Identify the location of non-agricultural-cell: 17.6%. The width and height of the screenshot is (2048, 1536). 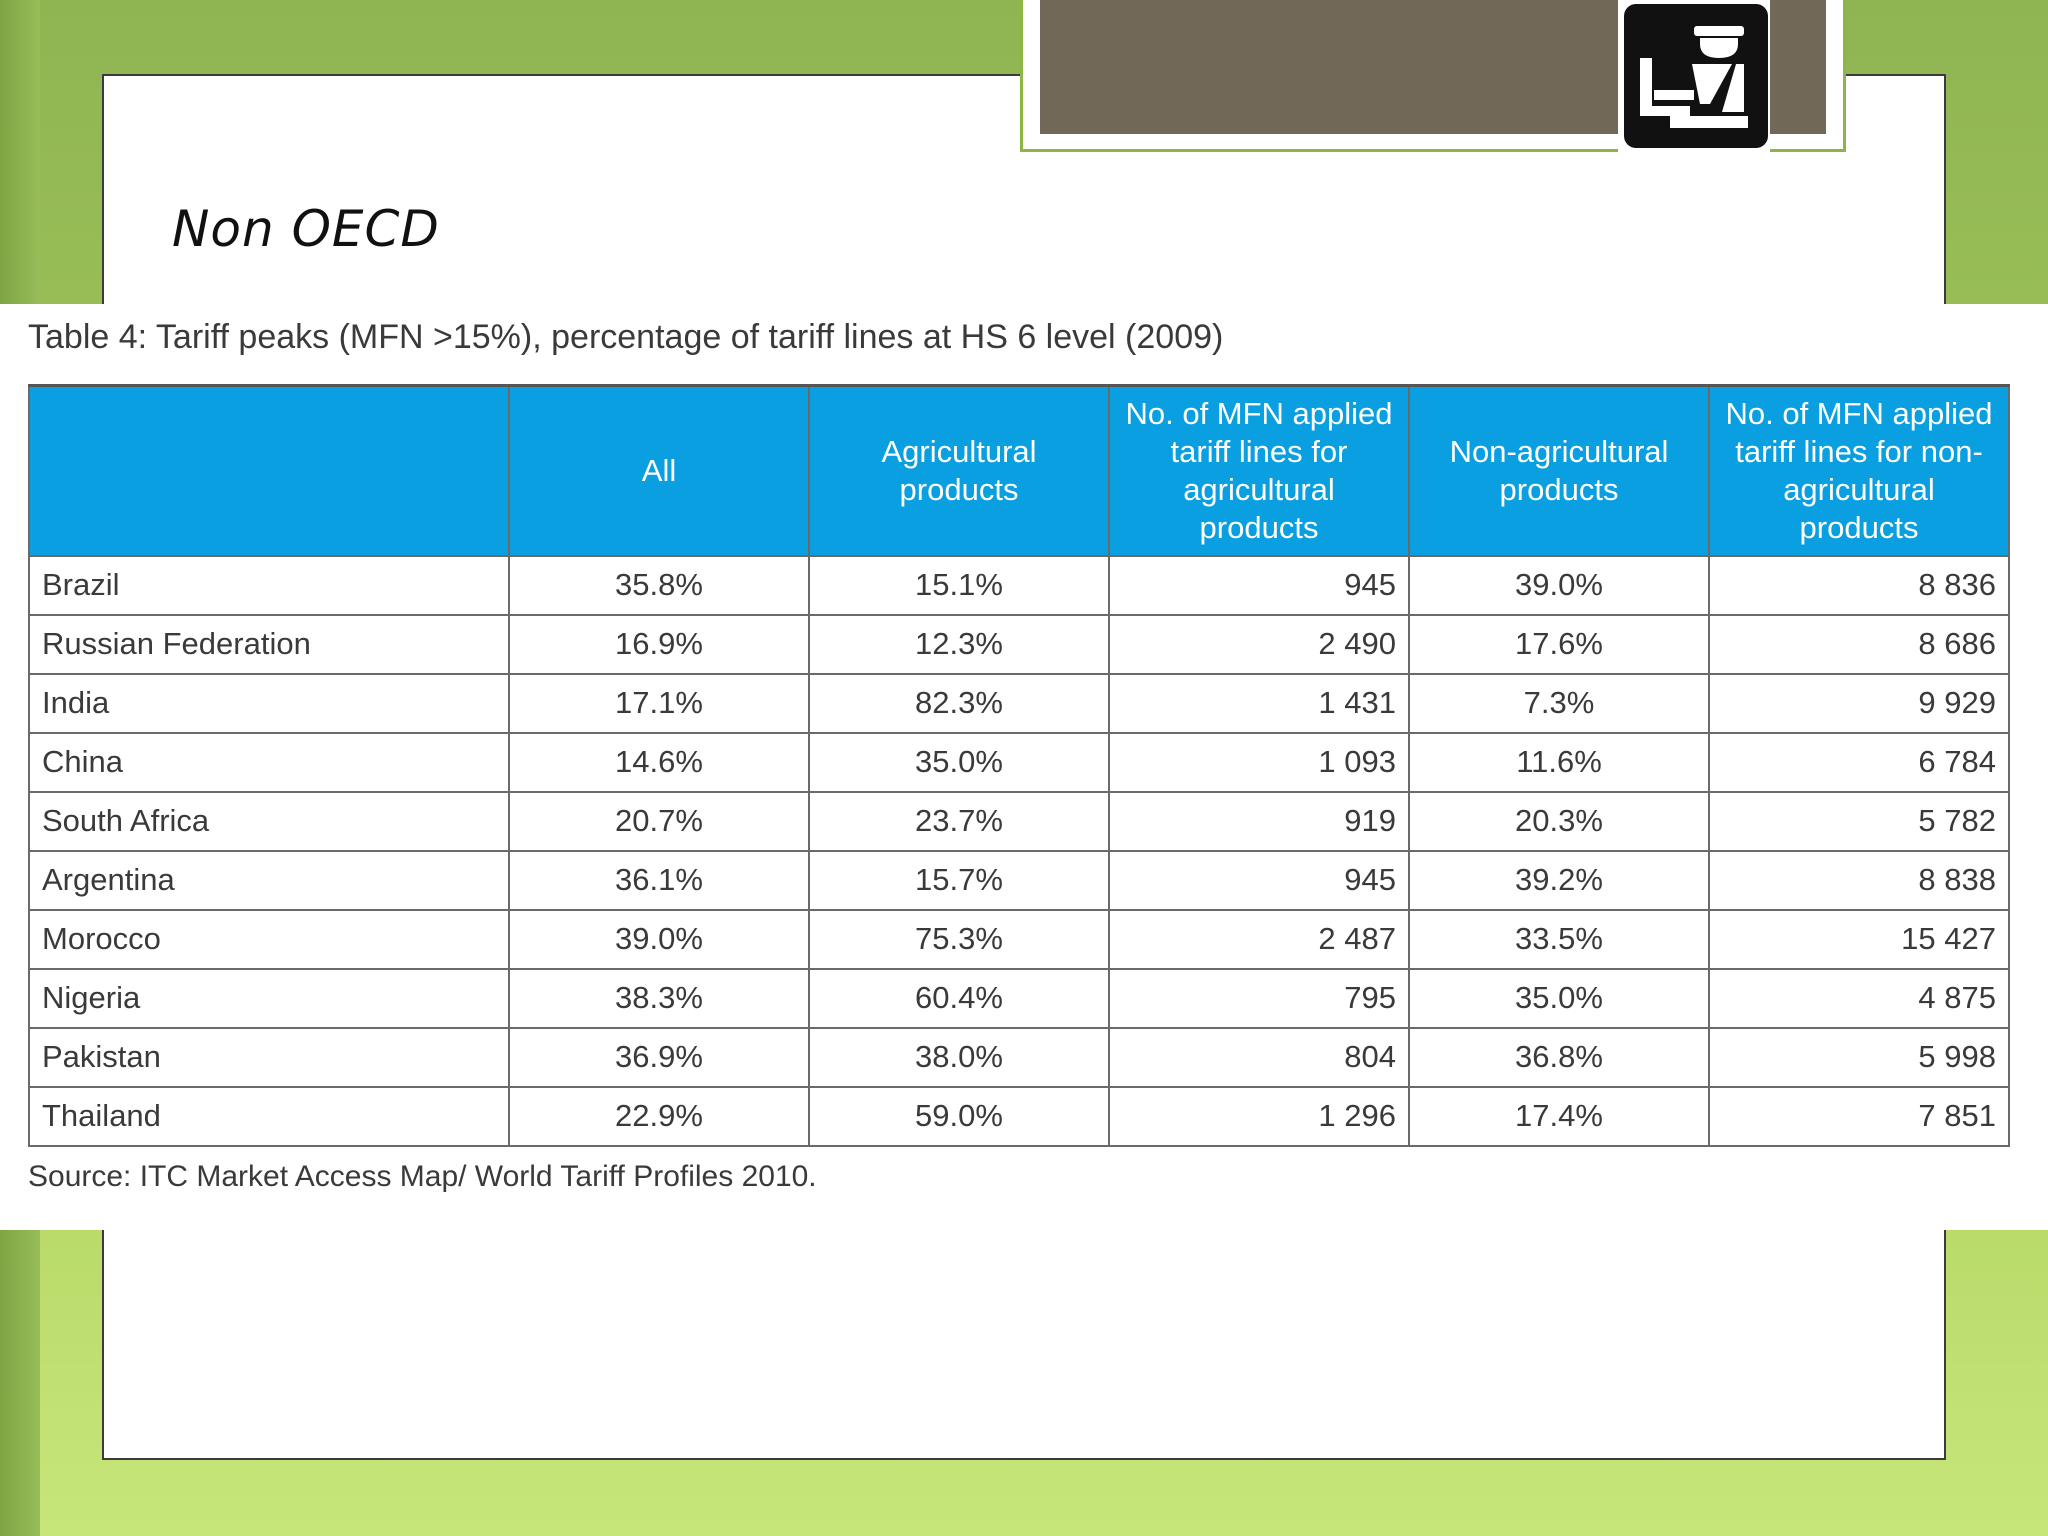
(1559, 644).